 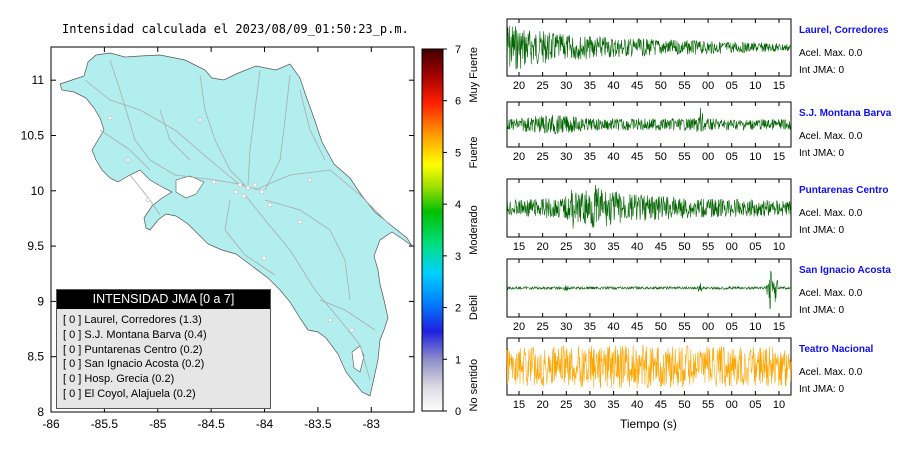 I want to click on legend-item: [ 0 ] Hosp. Grecia (0.2), so click(x=119, y=379).